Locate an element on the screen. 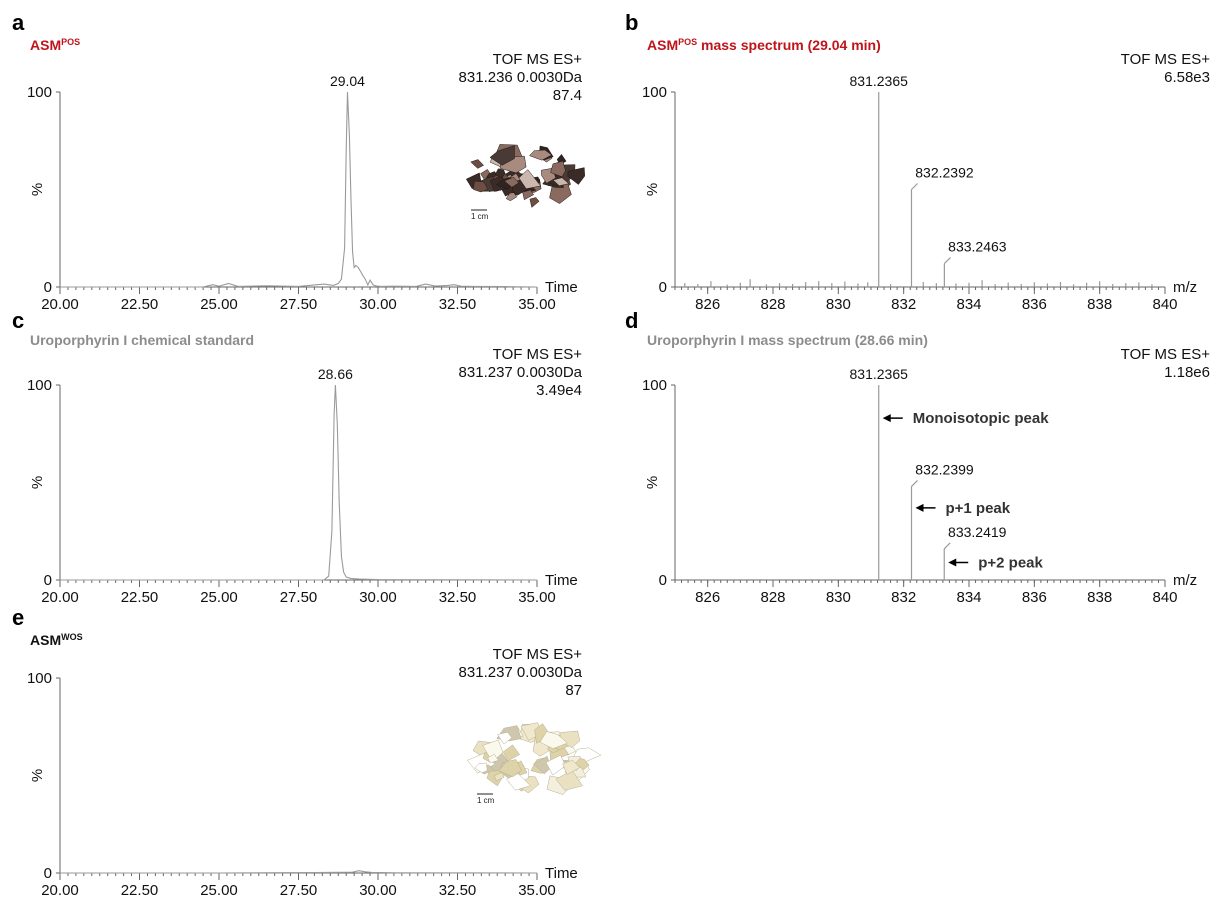  annotation-label: p+2 peak is located at coordinates (1010, 562).